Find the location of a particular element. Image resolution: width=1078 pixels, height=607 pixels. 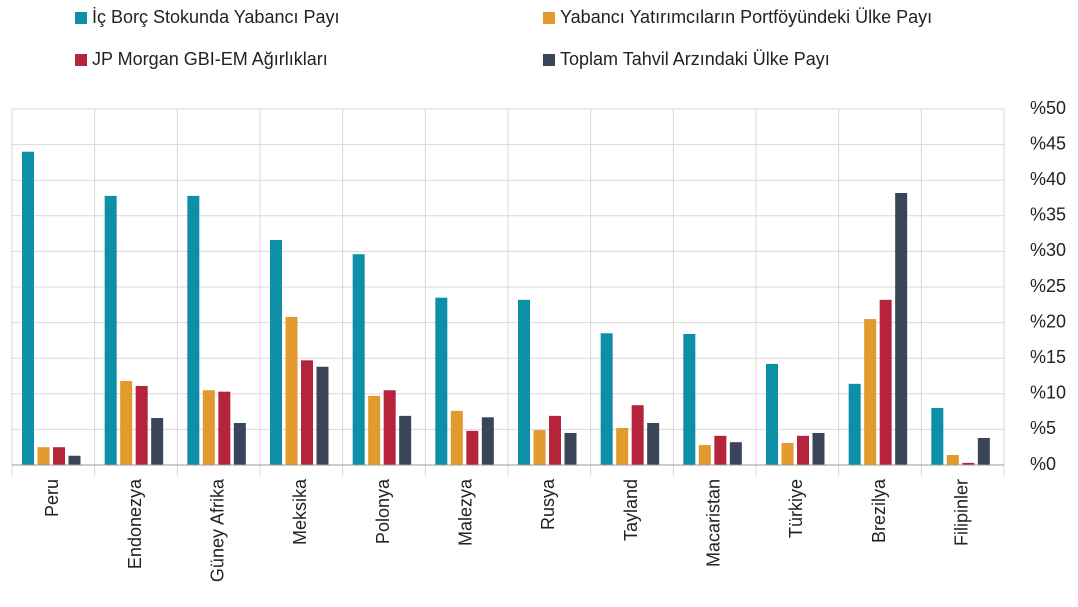

y-tick-label: %25 is located at coordinates (1048, 286).